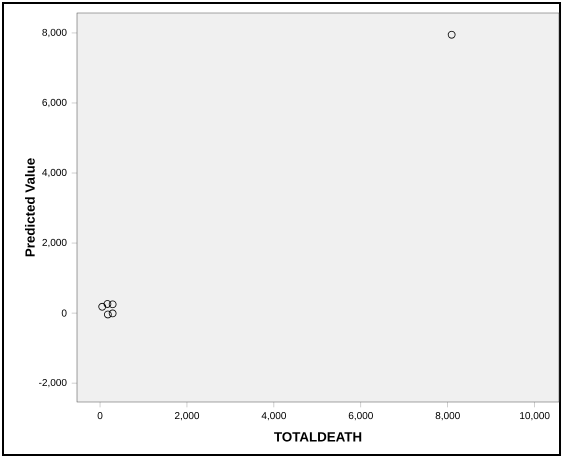 The image size is (563, 458). I want to click on x-tick-label: 2,000, so click(187, 416).